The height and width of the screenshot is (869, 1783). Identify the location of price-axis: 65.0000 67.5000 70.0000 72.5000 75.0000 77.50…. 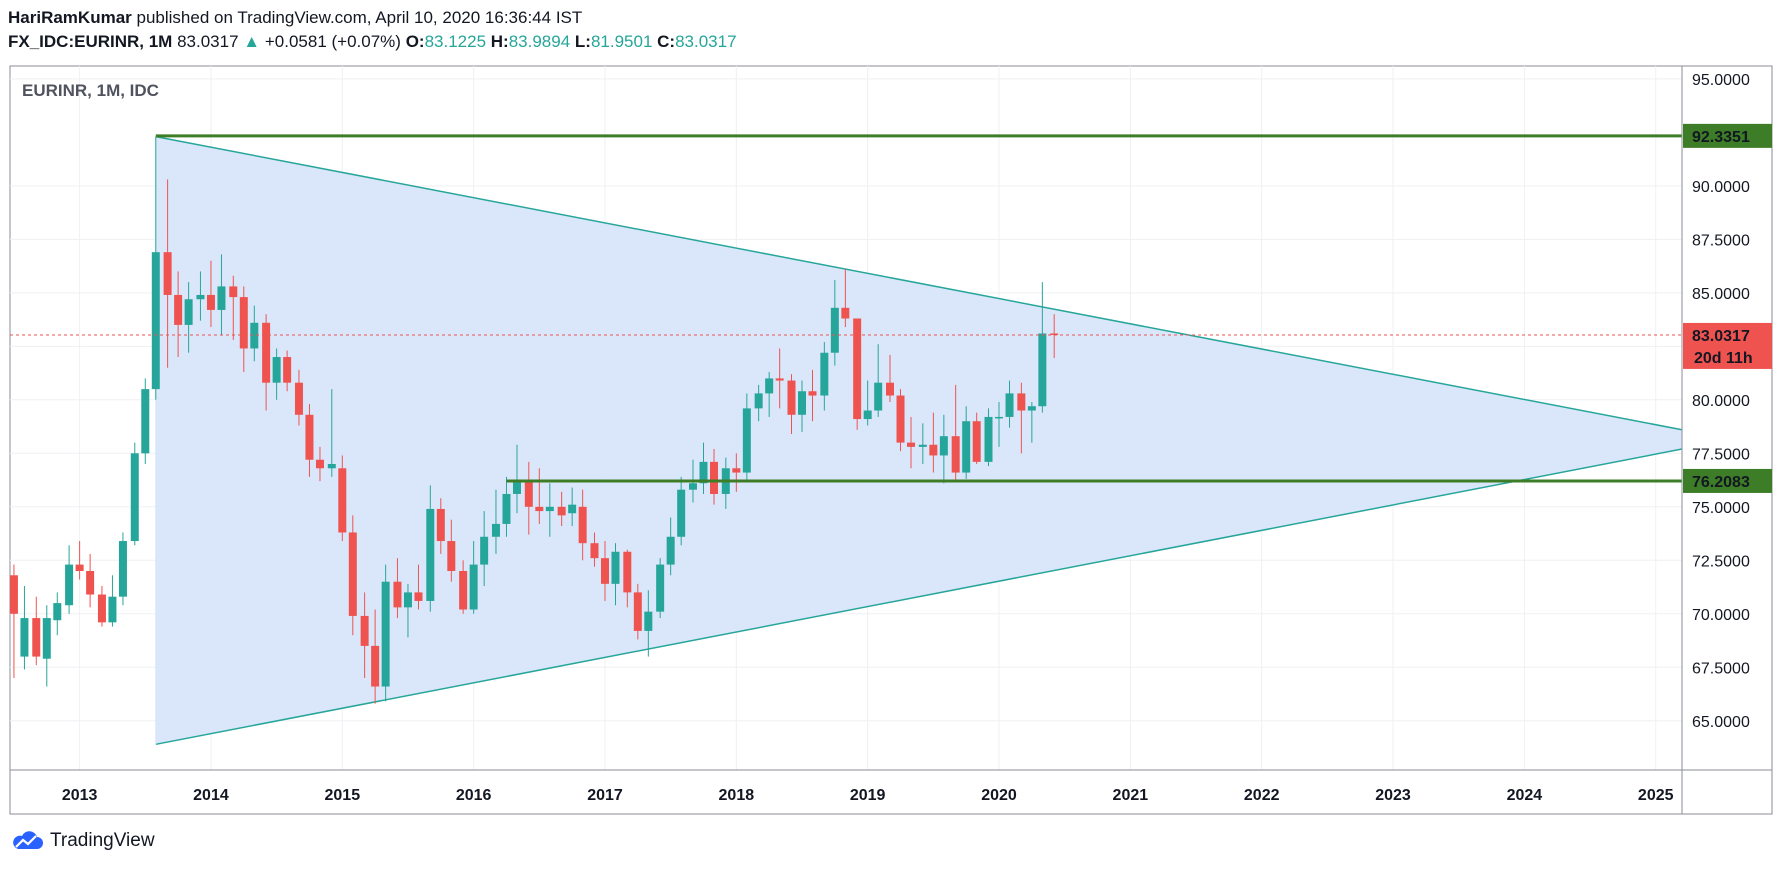
(1721, 401).